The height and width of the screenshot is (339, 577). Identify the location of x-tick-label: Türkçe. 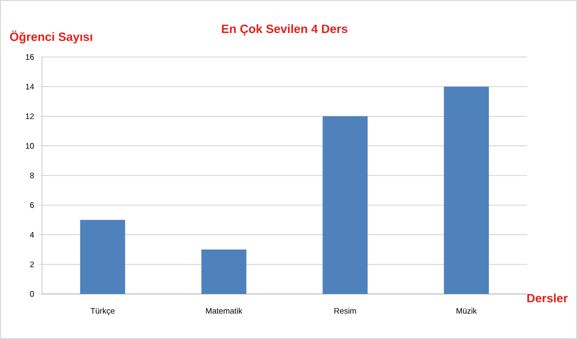
(102, 312).